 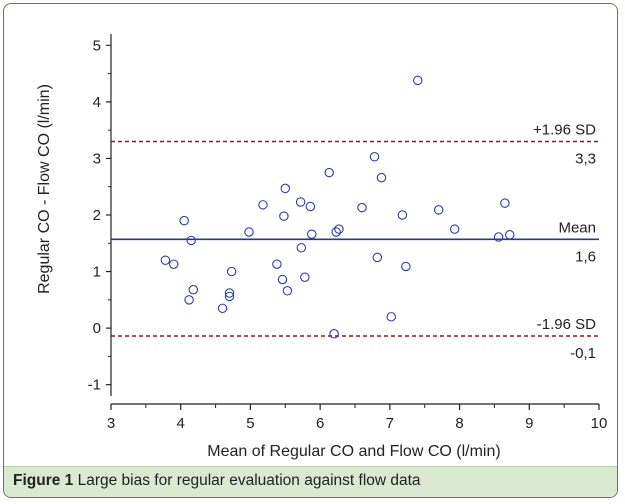 I want to click on y-tick-label: 3, so click(x=97, y=158).